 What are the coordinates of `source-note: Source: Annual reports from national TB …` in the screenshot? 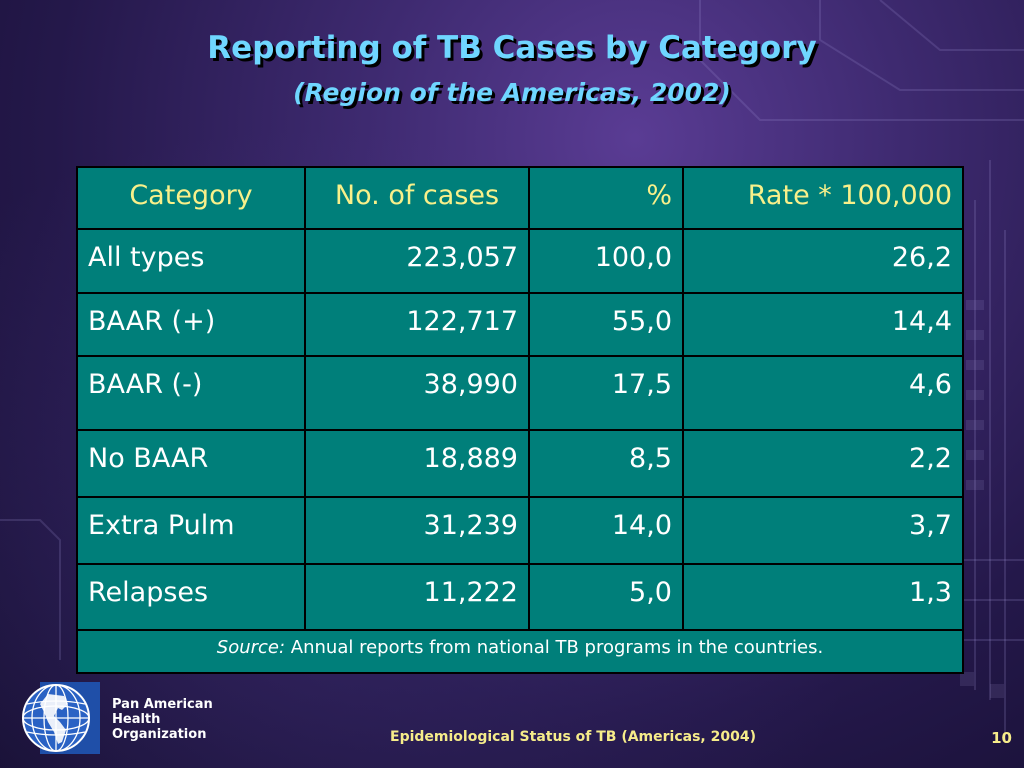 It's located at (520, 651).